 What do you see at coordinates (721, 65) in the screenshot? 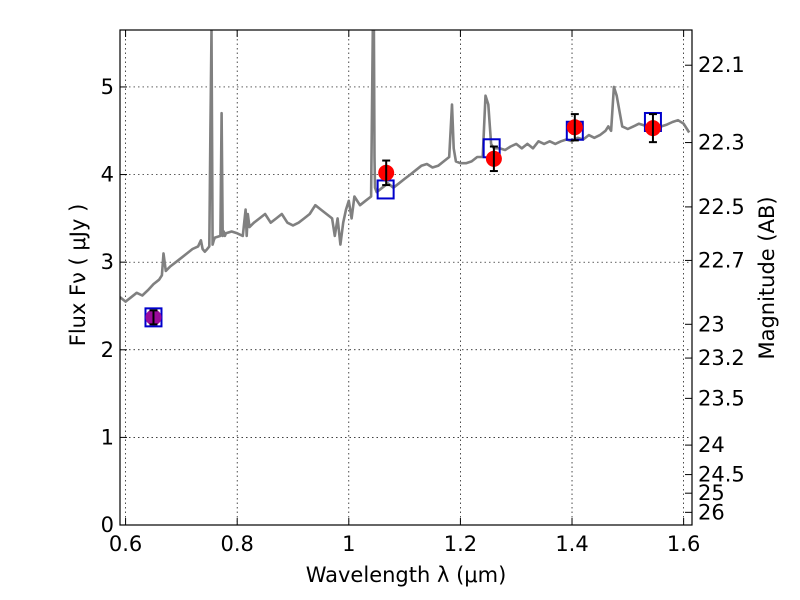
I see `right-tick-label: 22.1` at bounding box center [721, 65].